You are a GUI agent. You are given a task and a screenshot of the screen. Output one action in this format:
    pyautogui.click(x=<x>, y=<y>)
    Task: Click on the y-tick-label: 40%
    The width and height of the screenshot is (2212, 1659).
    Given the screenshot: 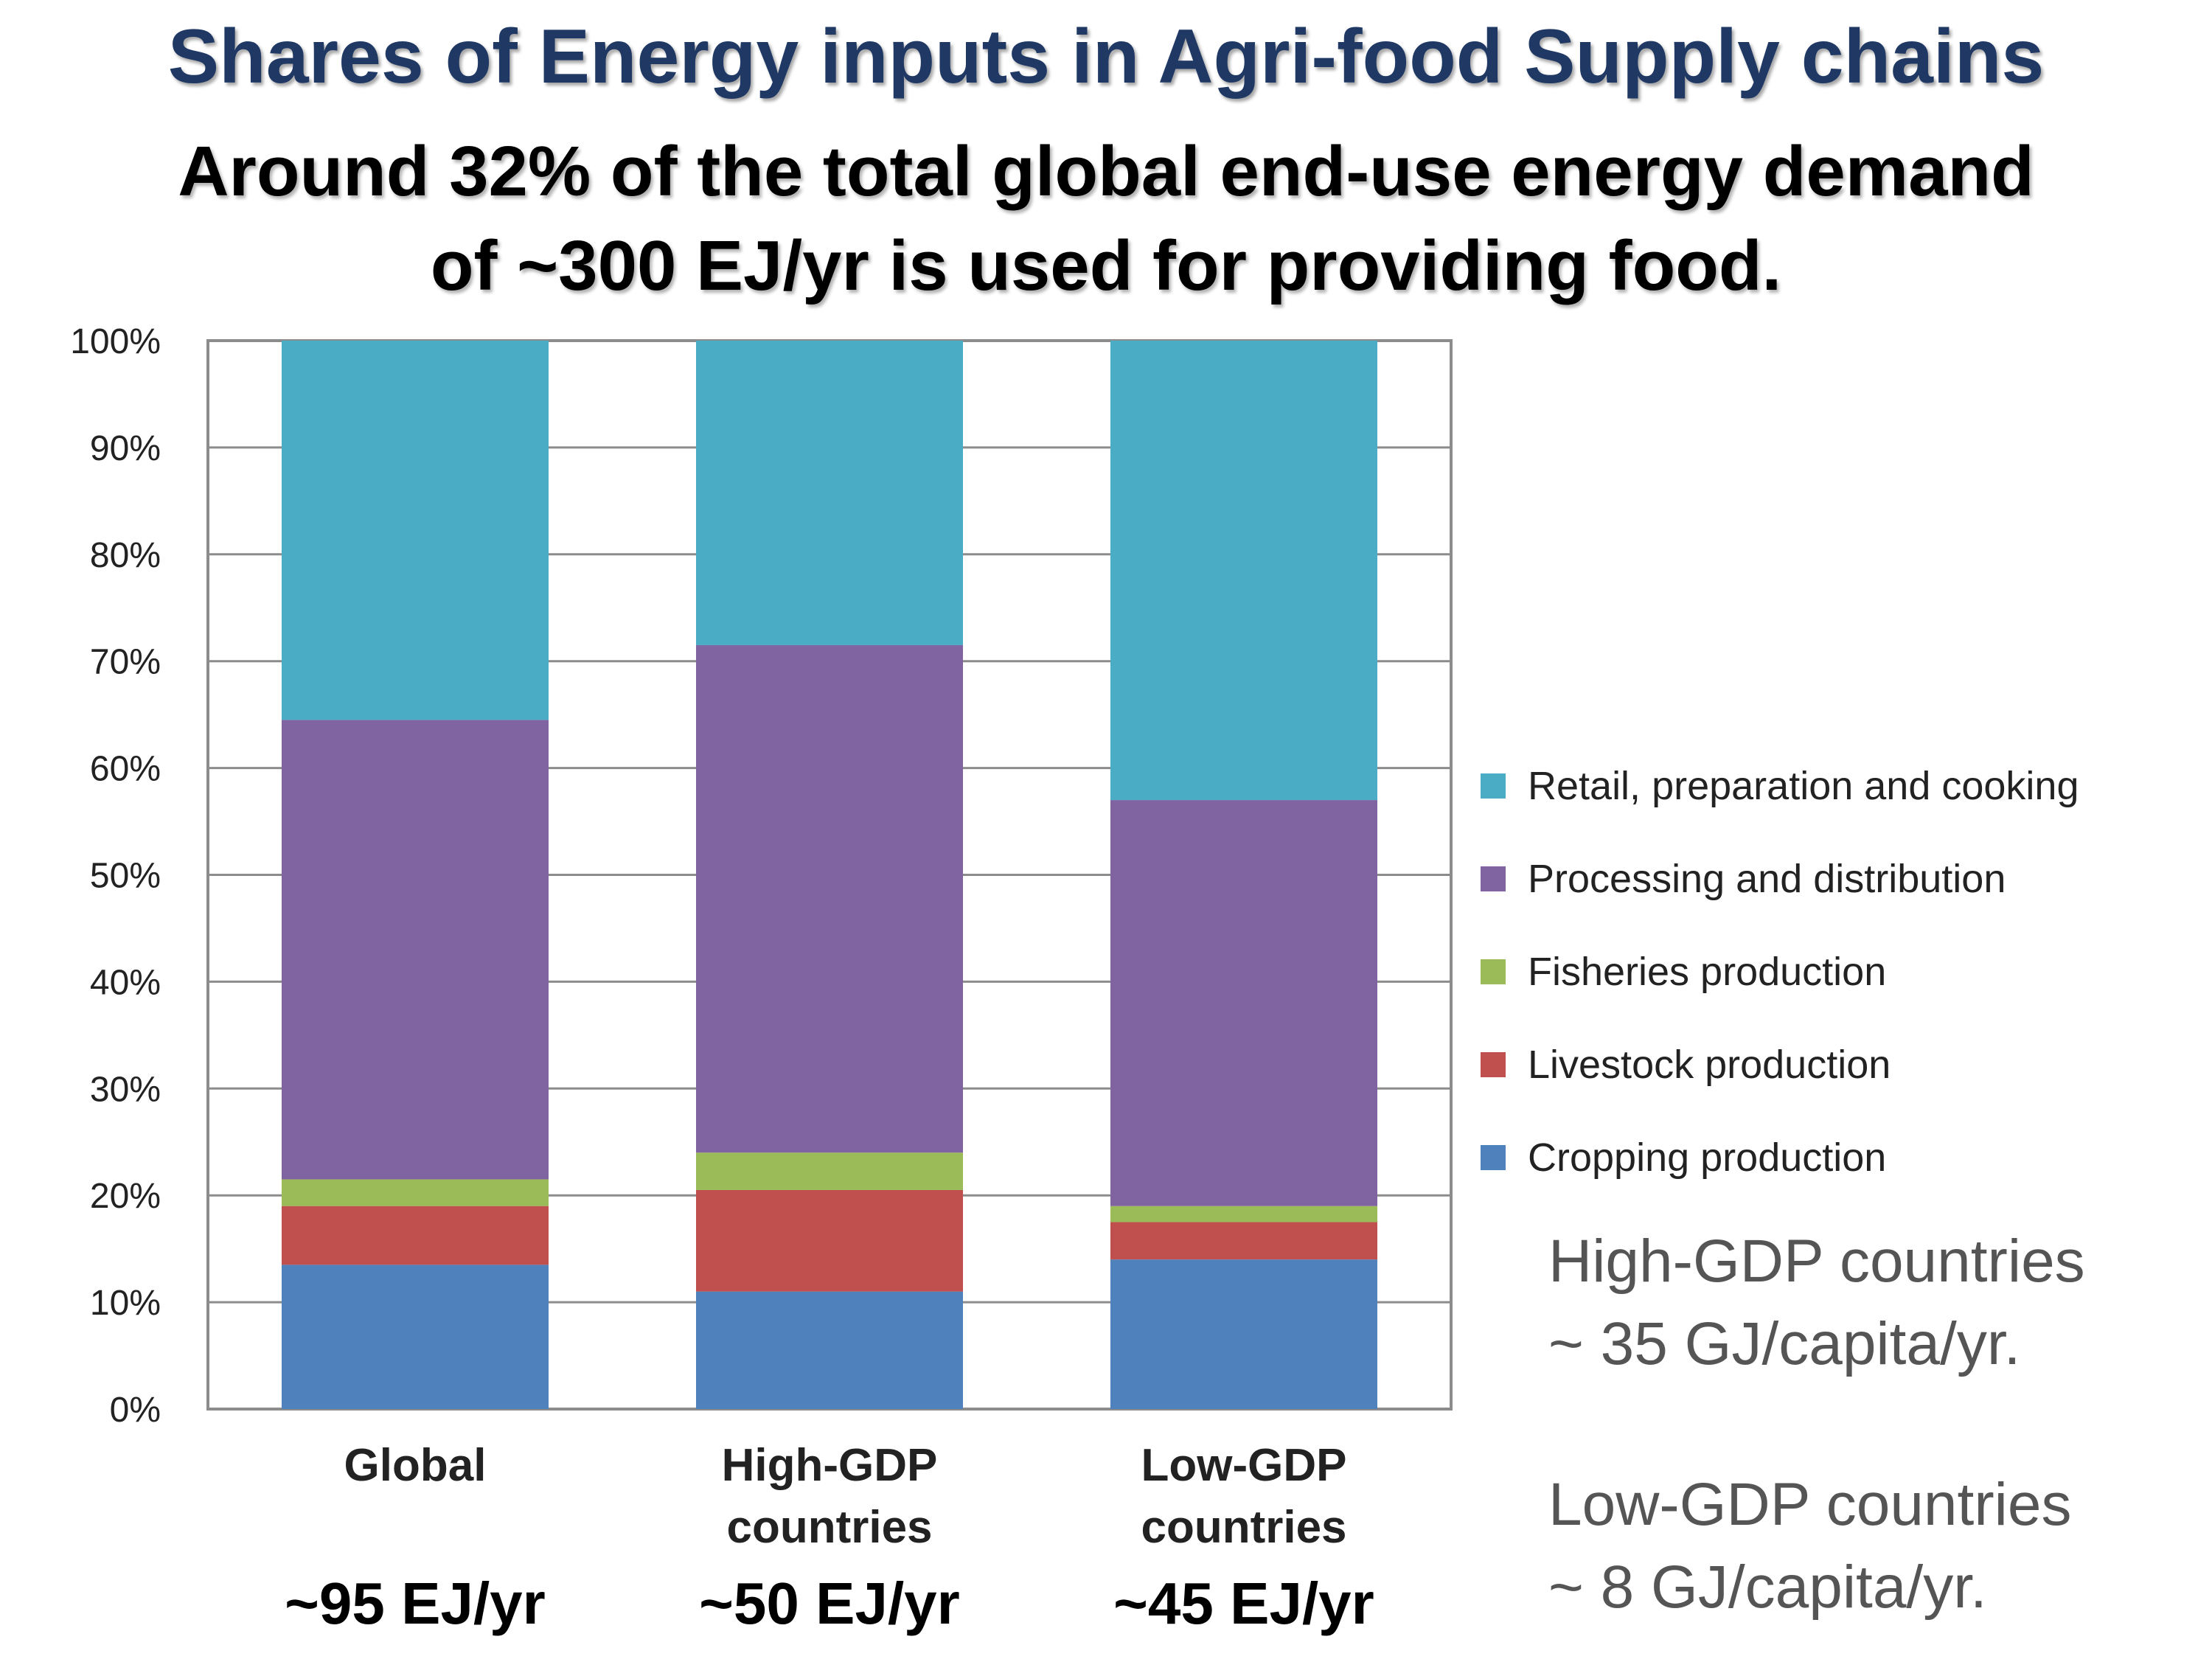 What is the action you would take?
    pyautogui.click(x=125, y=982)
    